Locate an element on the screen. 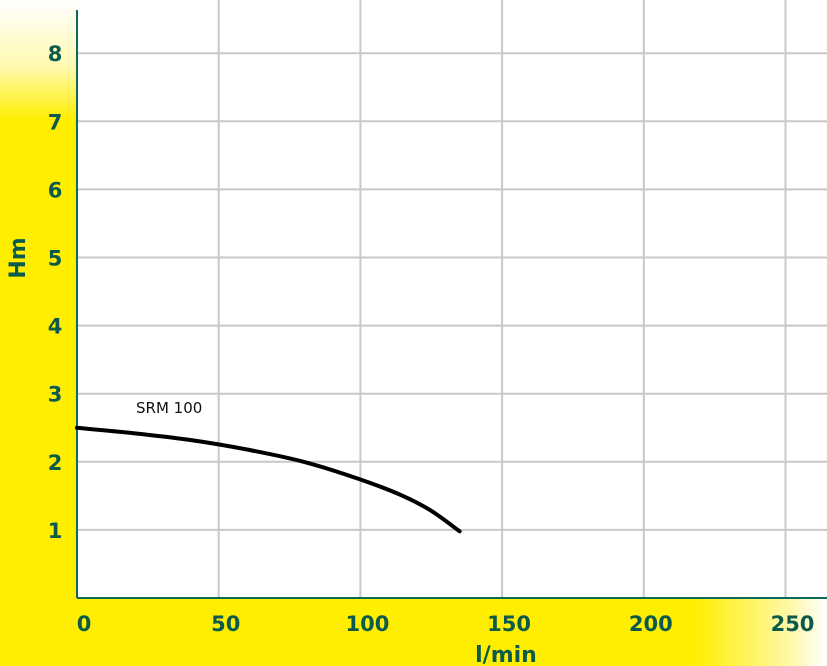 This screenshot has height=666, width=827. series-group is located at coordinates (268, 479).